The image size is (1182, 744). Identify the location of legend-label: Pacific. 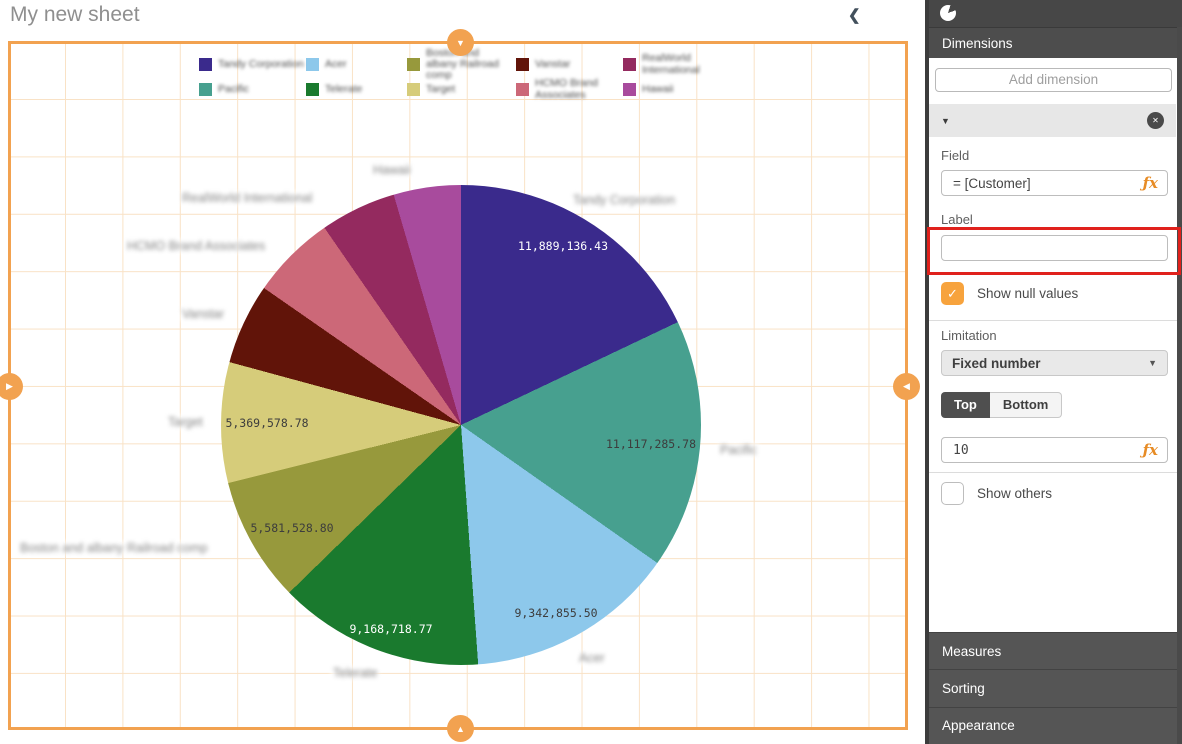
(233, 88).